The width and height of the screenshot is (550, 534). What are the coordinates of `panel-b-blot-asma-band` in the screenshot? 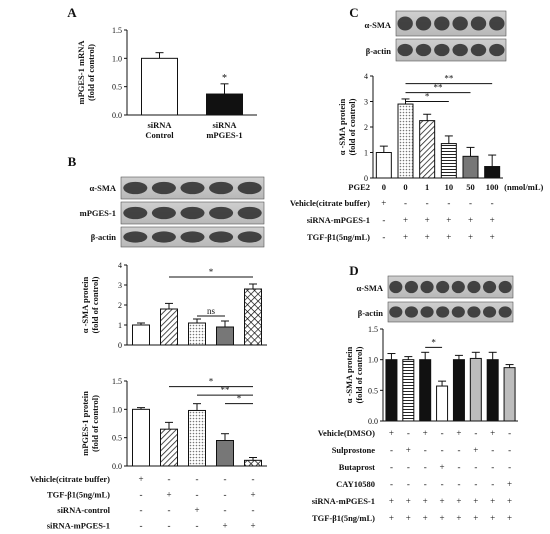 It's located at (192, 188).